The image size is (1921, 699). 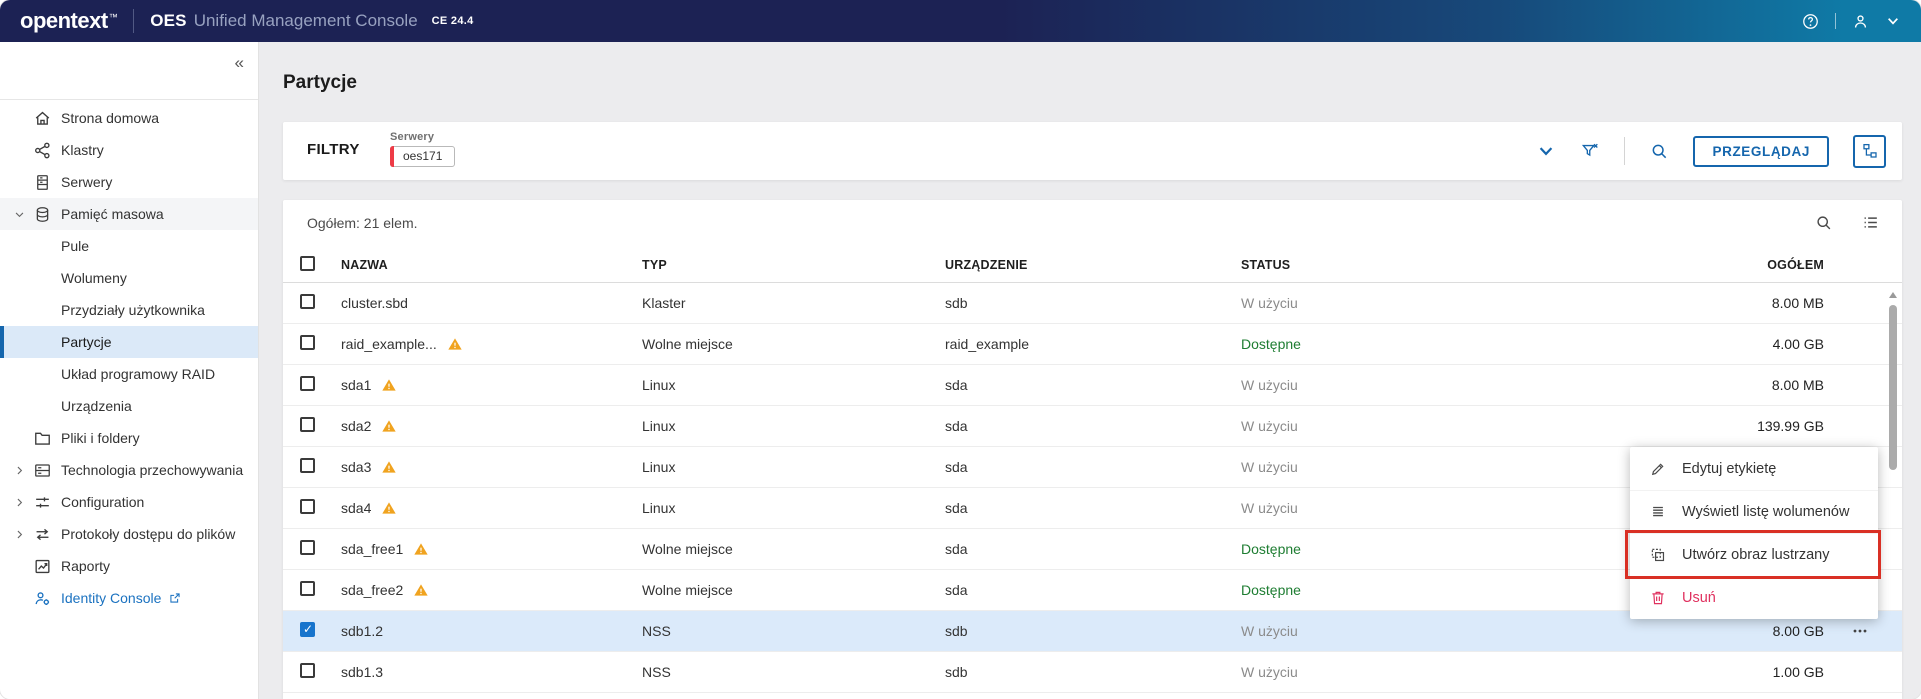 I want to click on context-menu-item: Wyświetl listę wolumenów, so click(x=1754, y=511).